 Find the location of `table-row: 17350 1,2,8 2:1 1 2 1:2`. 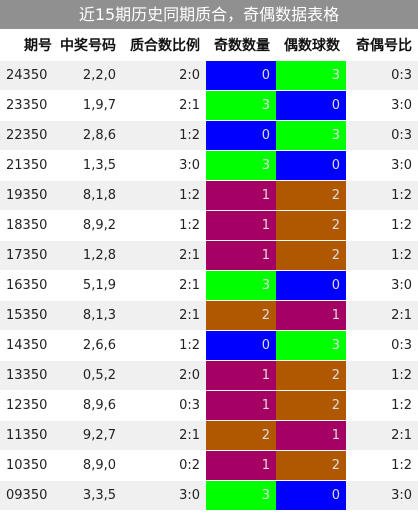

table-row: 17350 1,2,8 2:1 1 2 1:2 is located at coordinates (209, 254).